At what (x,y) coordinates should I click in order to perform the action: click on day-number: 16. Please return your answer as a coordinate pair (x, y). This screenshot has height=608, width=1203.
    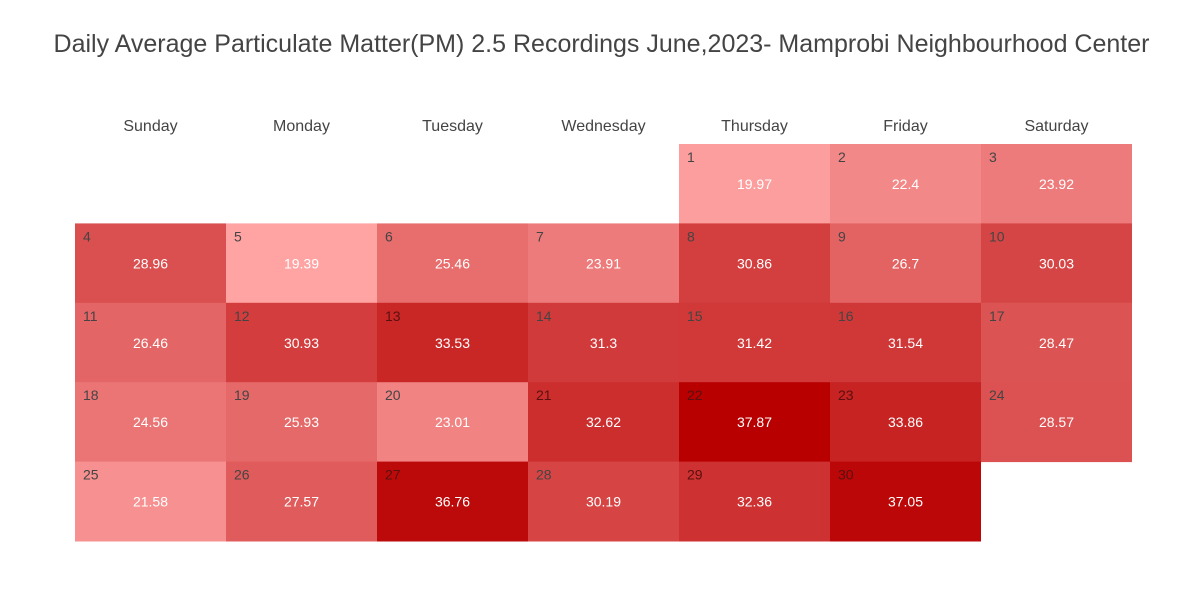
    Looking at the image, I should click on (846, 316).